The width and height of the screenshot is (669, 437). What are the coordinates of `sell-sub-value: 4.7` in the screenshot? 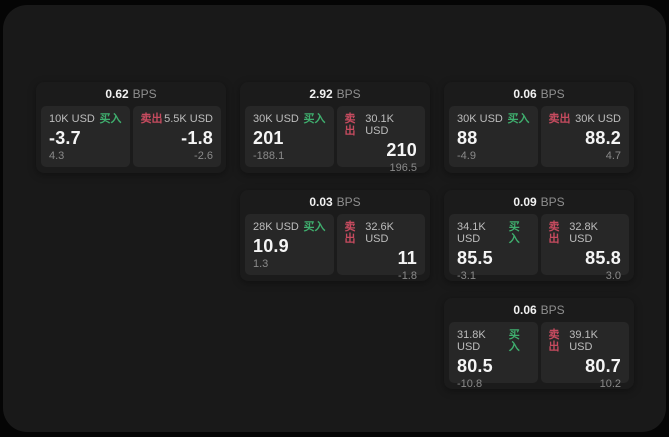 It's located at (613, 156).